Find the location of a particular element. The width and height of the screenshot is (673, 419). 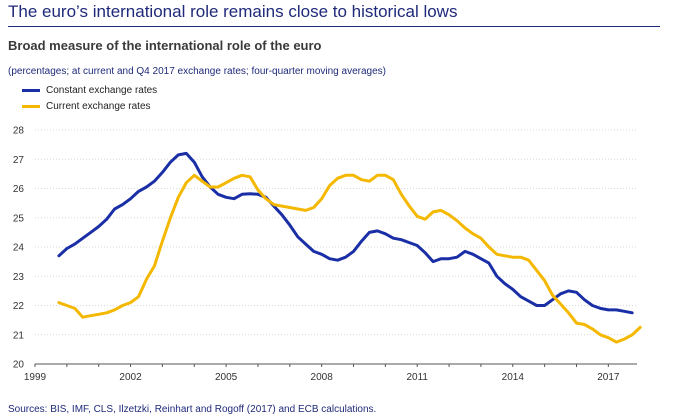

legend-label-constant: Constant exchange rates is located at coordinates (102, 90).